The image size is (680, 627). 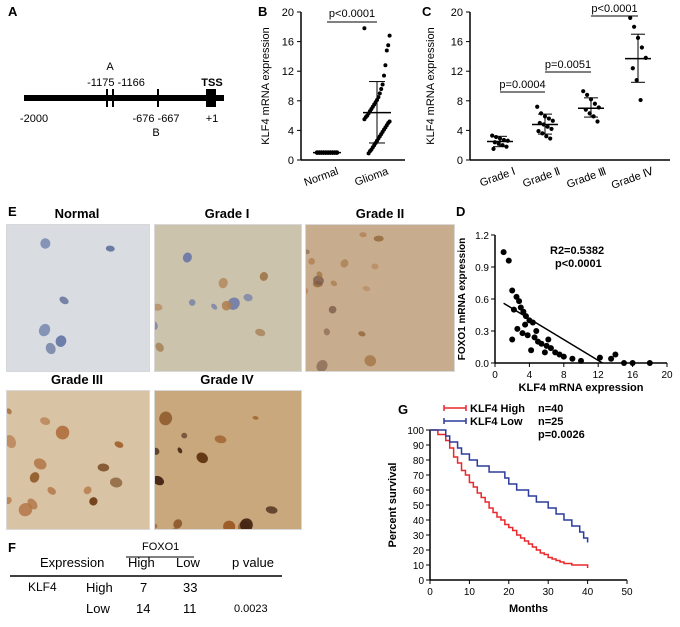 I want to click on legend-label: KLF4 High, so click(x=497, y=409).